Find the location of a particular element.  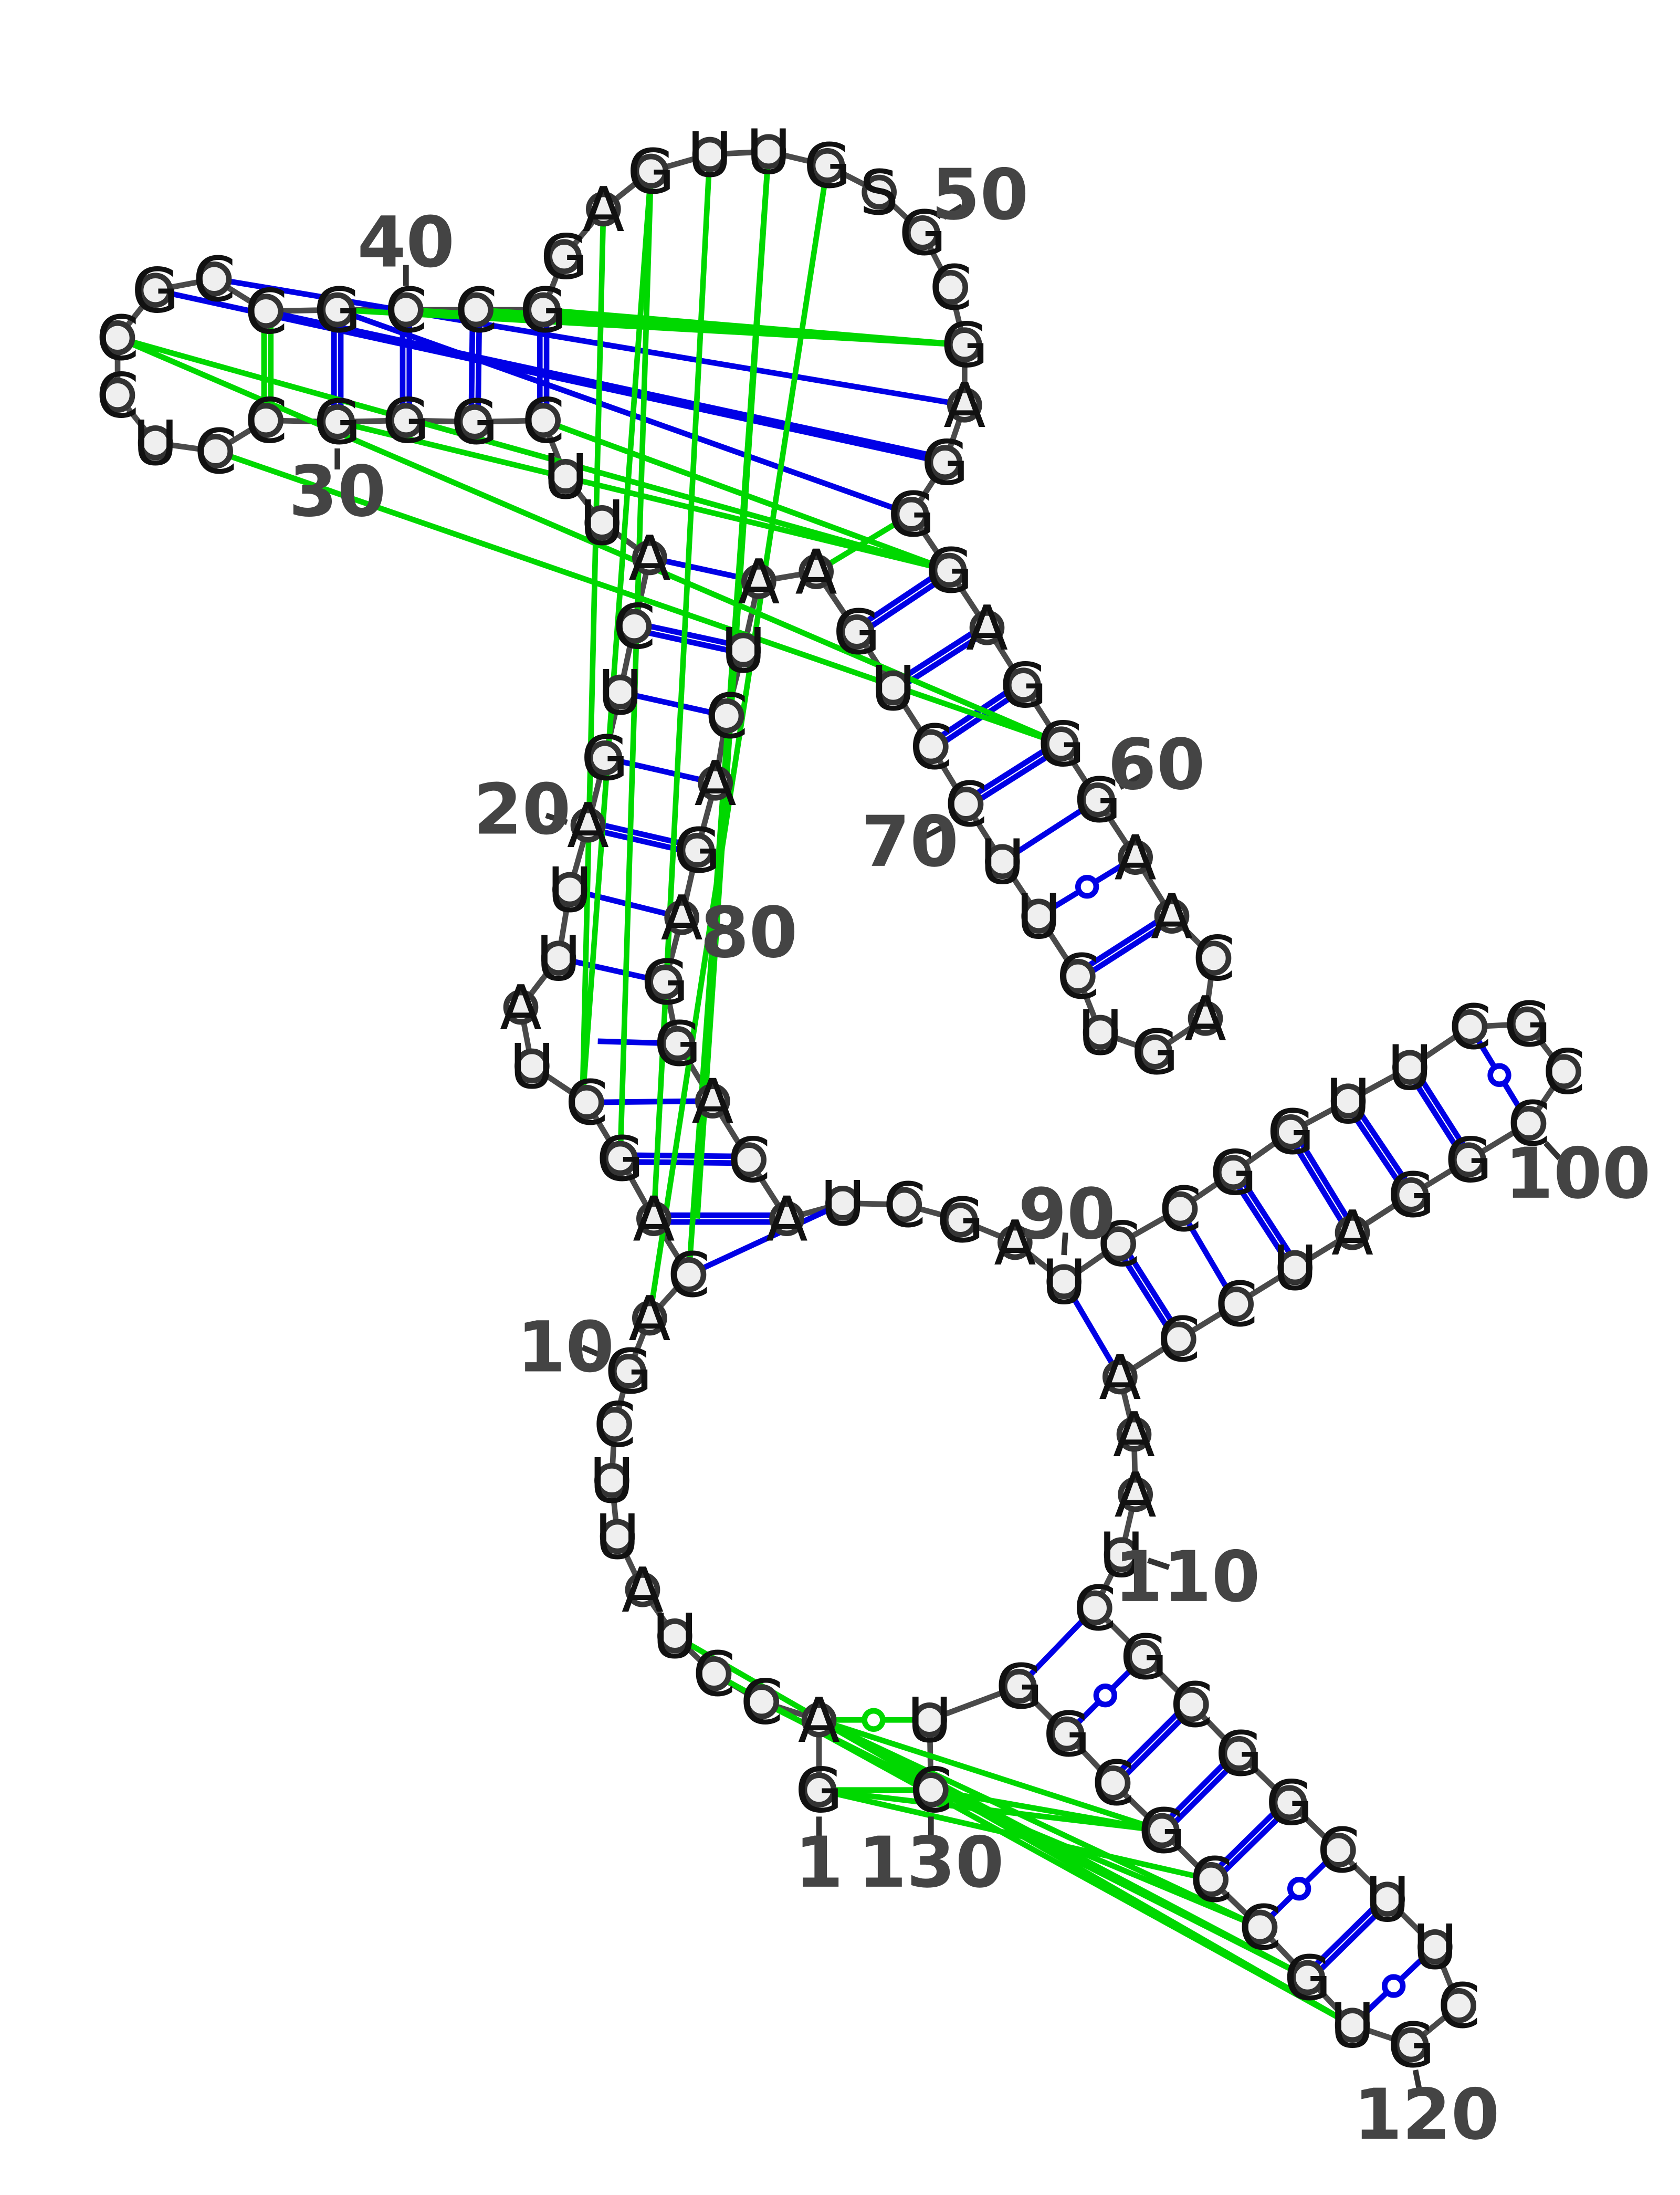

position-label: 110 is located at coordinates (1187, 1578).